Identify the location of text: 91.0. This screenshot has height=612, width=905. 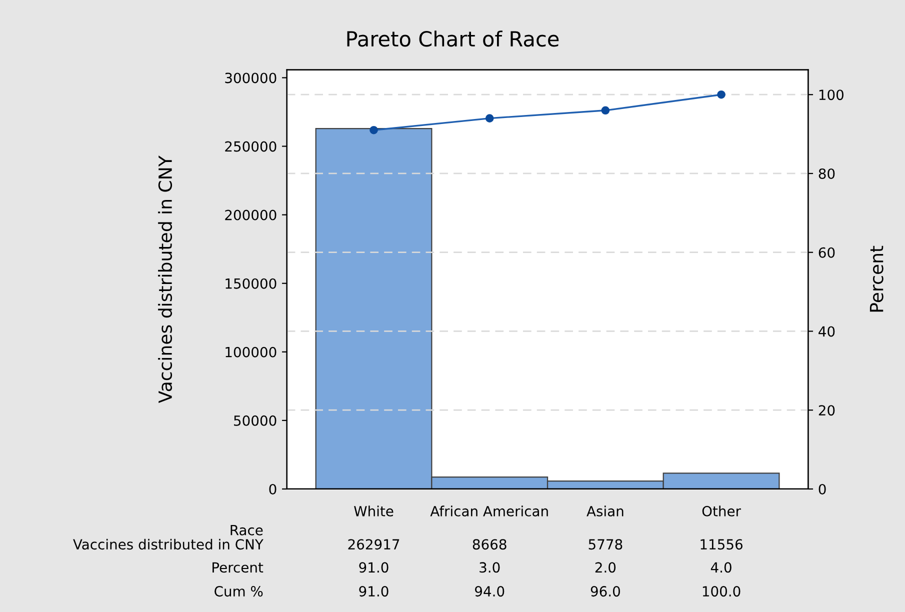
(373, 567).